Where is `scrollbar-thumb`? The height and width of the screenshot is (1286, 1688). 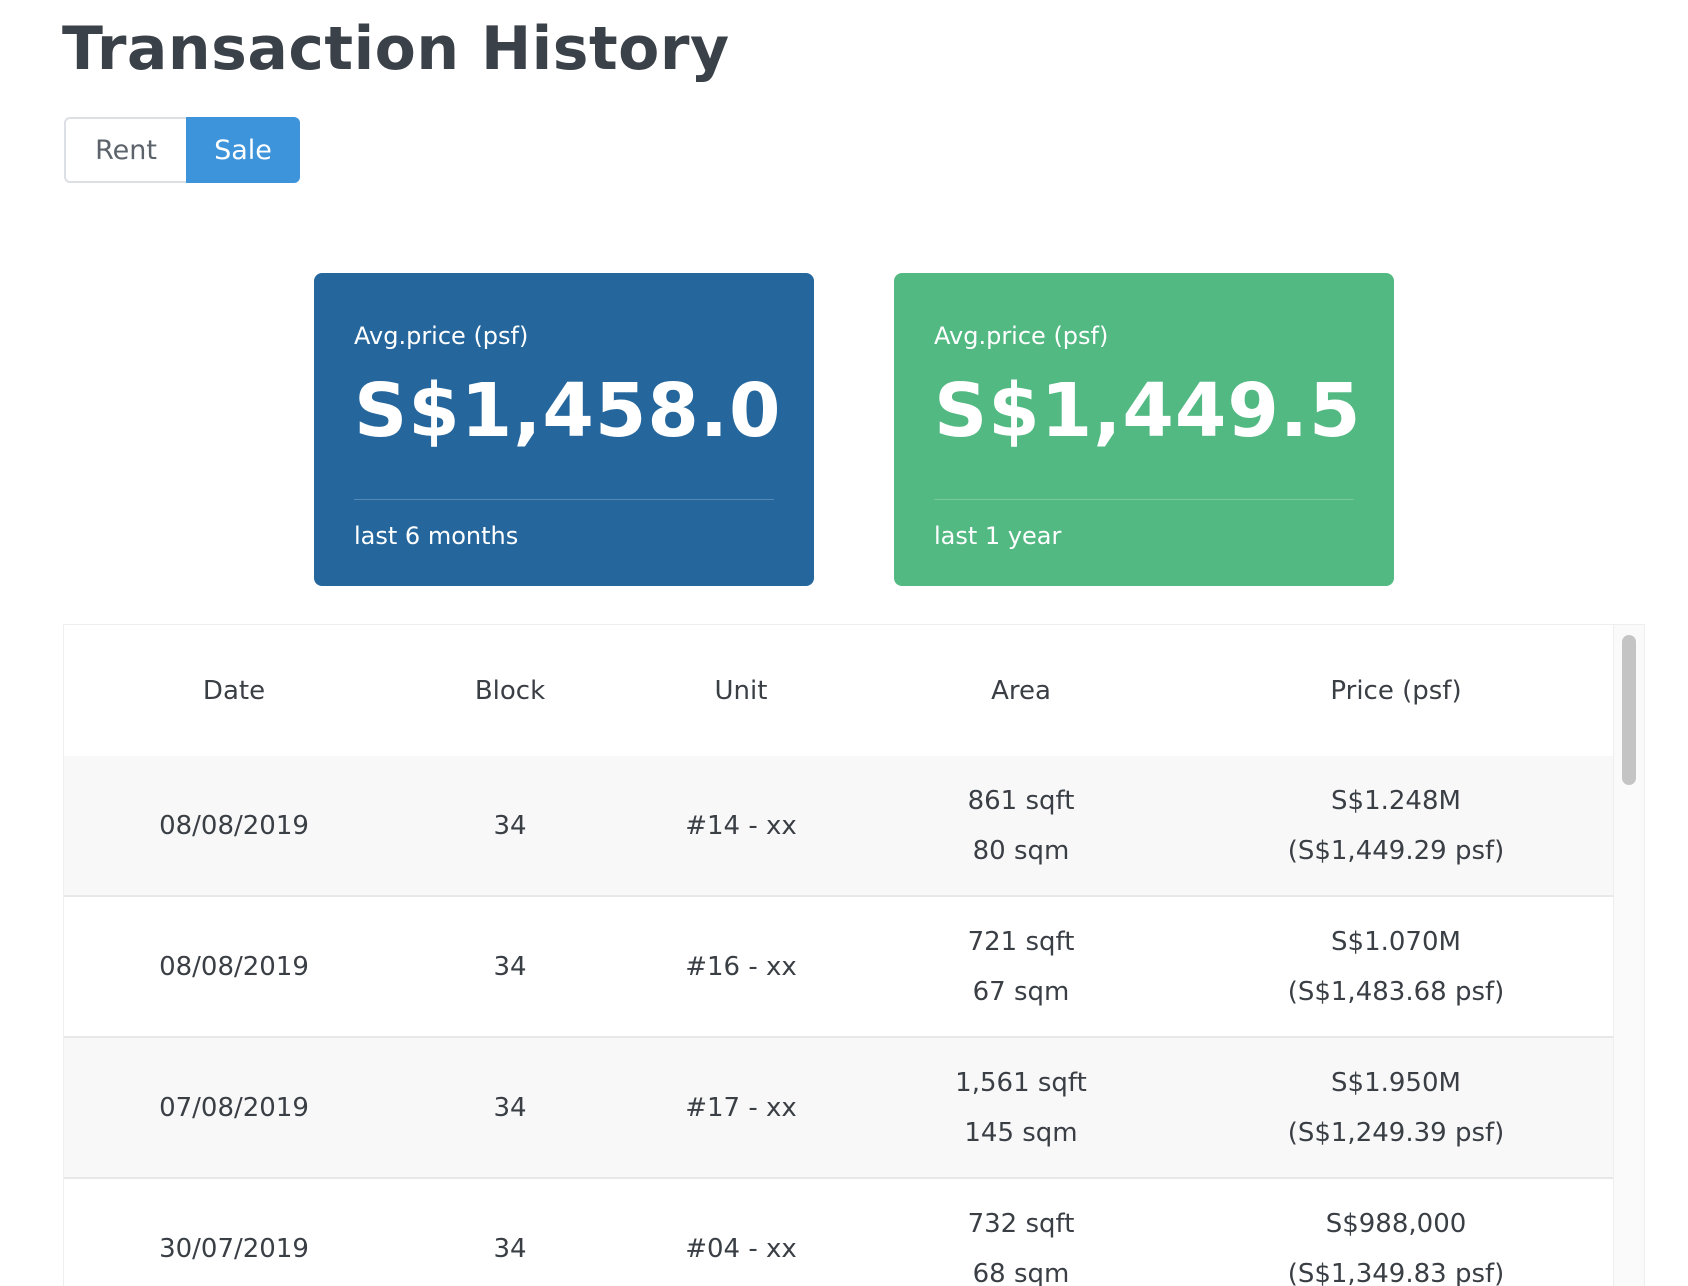 scrollbar-thumb is located at coordinates (1629, 710).